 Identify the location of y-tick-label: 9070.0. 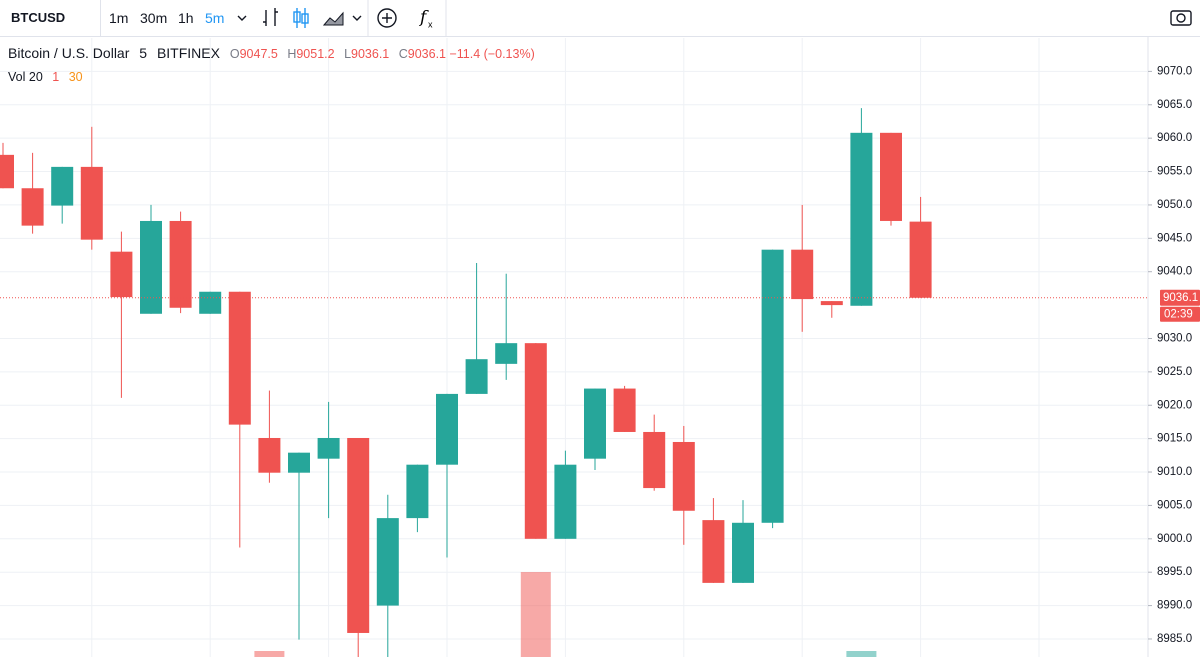
(1174, 71).